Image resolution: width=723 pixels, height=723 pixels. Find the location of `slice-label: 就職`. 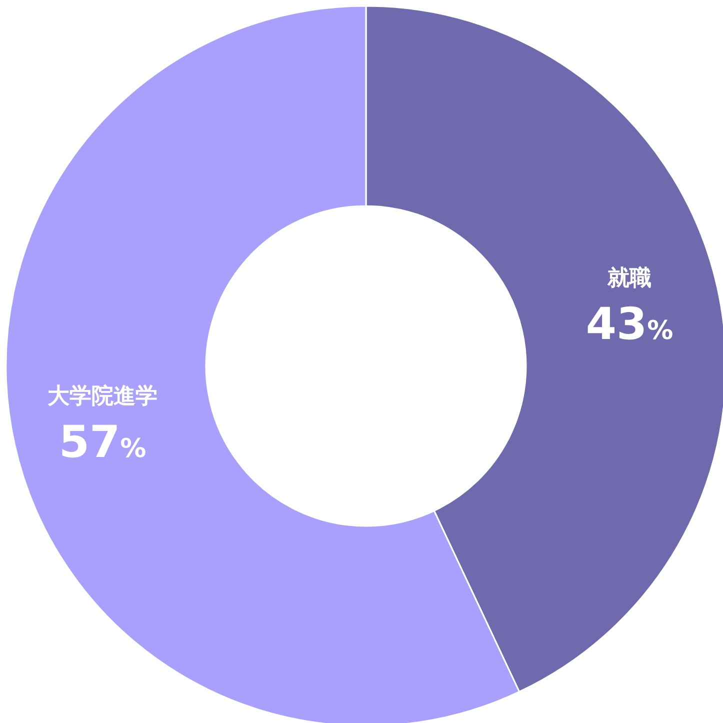

slice-label: 就職 is located at coordinates (629, 279).